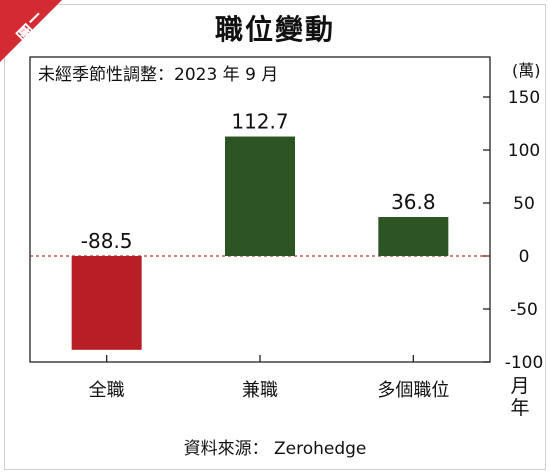  Describe the element at coordinates (524, 98) in the screenshot. I see `y-tick-label: 150` at that location.